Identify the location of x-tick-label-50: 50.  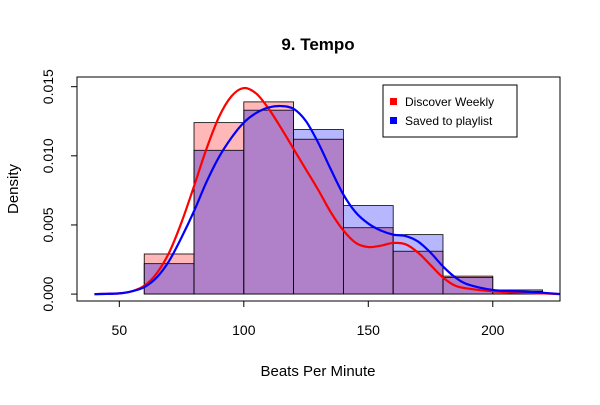
(120, 330).